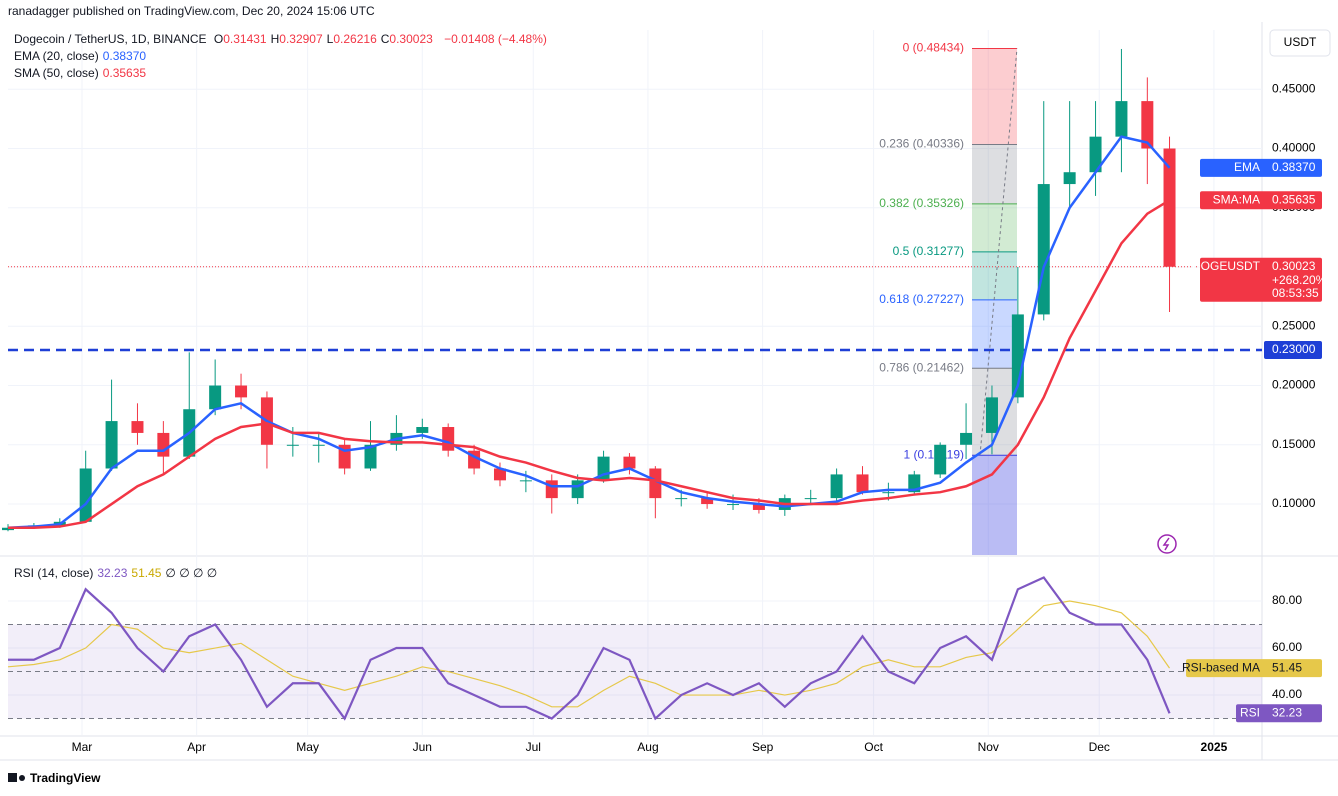 The width and height of the screenshot is (1338, 796). Describe the element at coordinates (1299, 280) in the screenshot. I see `price-tag-change: +268.20%` at that location.